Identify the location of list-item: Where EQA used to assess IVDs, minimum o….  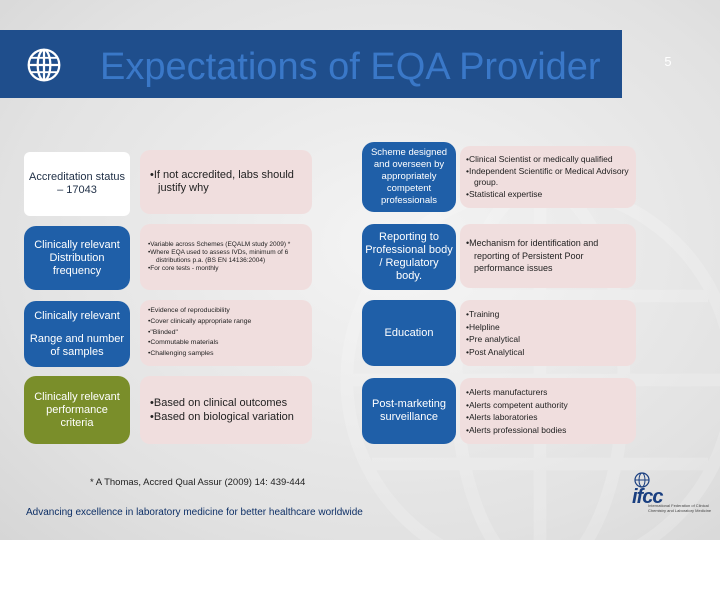
(226, 257).